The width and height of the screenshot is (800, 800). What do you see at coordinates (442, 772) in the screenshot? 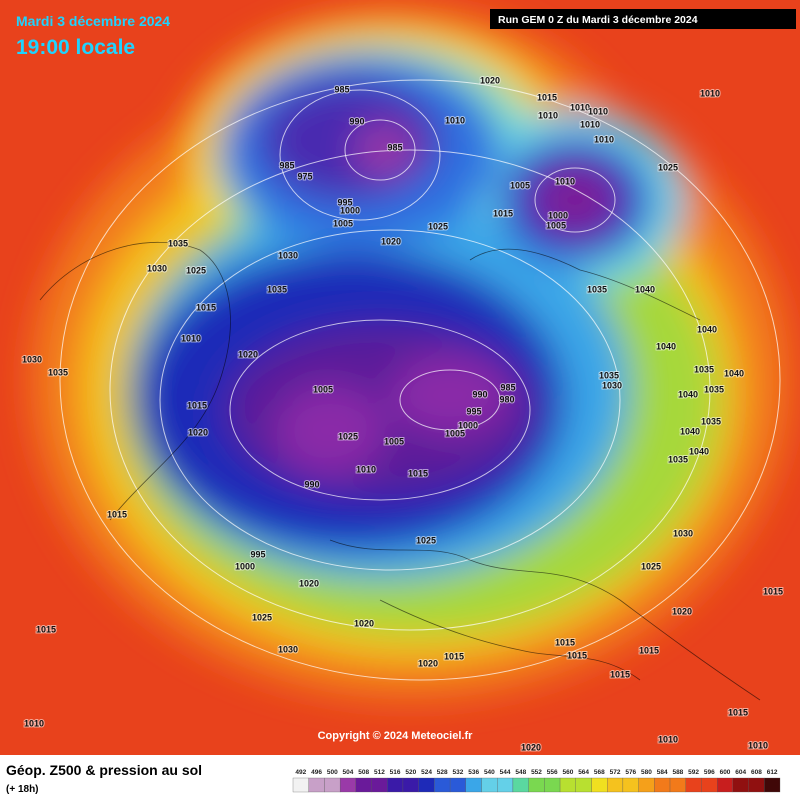
I see `legend-level: 528` at bounding box center [442, 772].